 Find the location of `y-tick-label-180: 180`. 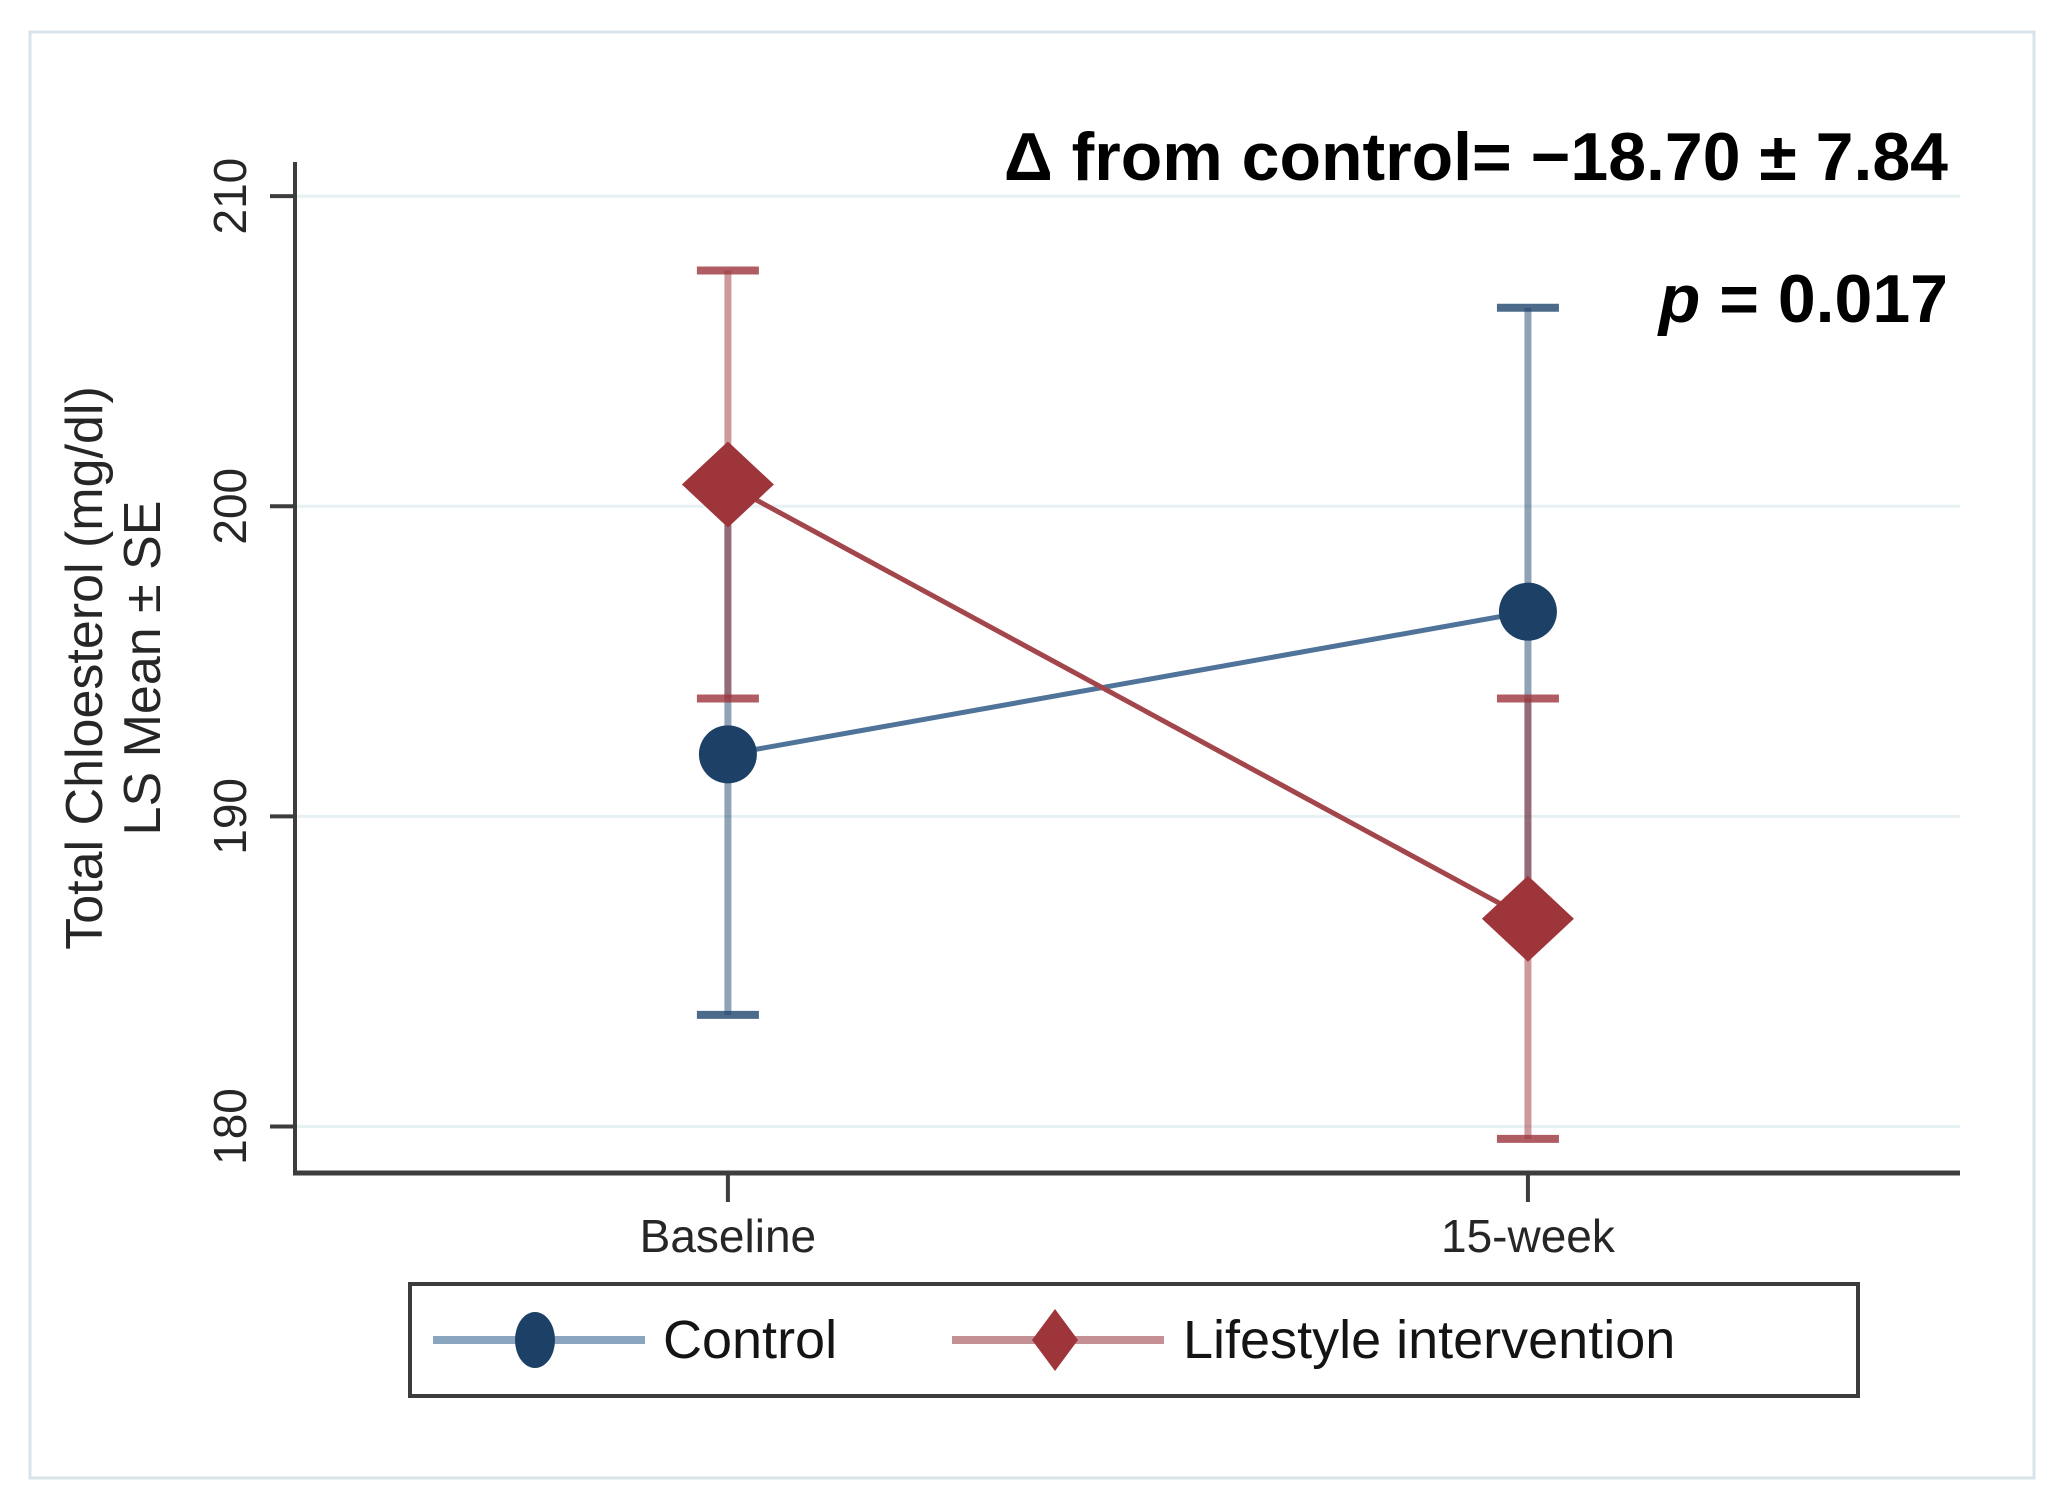

y-tick-label-180: 180 is located at coordinates (230, 1126).